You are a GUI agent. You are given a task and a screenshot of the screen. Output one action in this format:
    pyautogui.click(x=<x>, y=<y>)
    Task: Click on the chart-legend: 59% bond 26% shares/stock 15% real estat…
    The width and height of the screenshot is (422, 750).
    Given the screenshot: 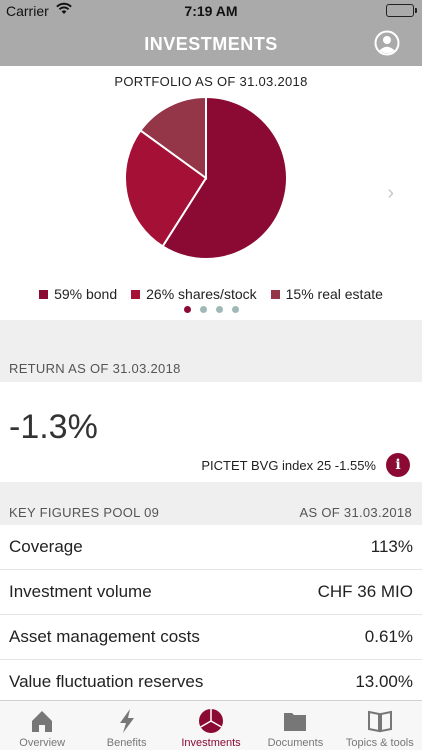 What is the action you would take?
    pyautogui.click(x=211, y=294)
    